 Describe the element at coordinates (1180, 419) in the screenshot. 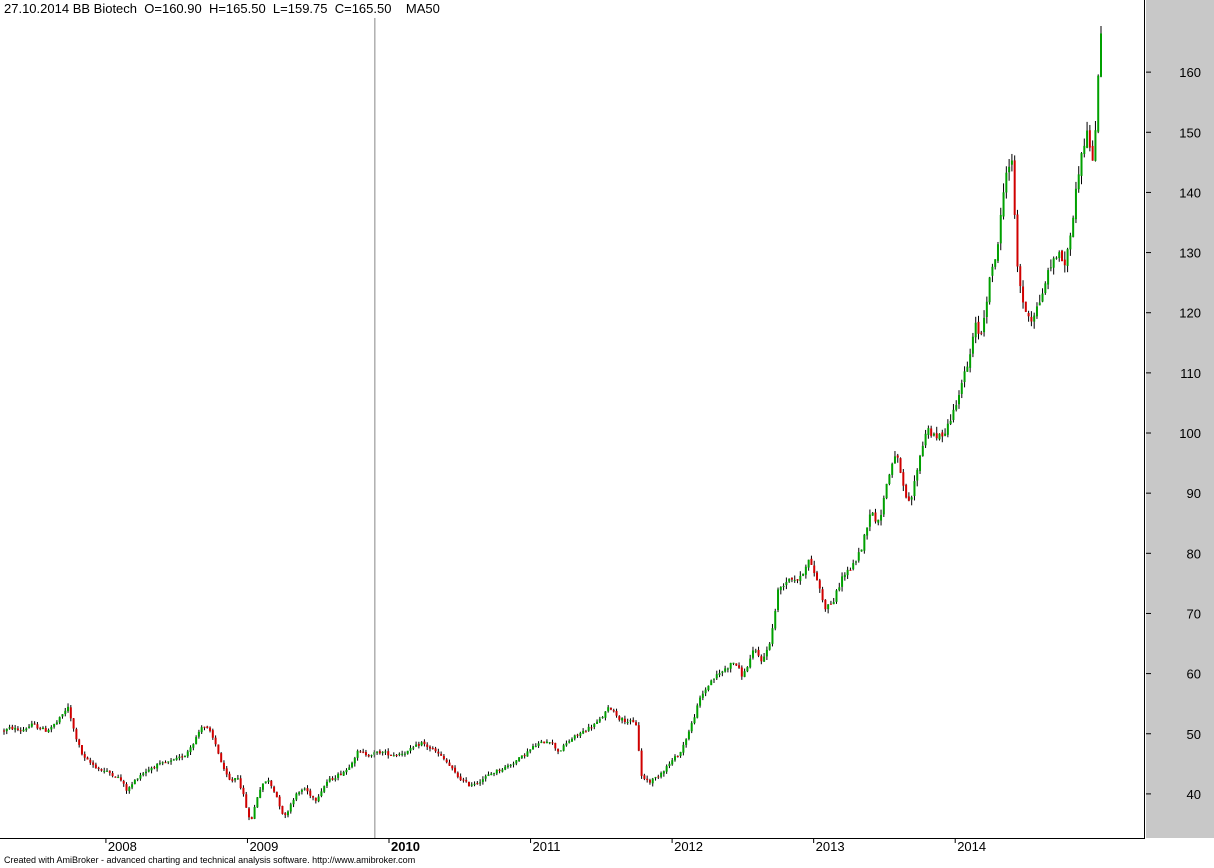

I see `y-axis-panel` at that location.